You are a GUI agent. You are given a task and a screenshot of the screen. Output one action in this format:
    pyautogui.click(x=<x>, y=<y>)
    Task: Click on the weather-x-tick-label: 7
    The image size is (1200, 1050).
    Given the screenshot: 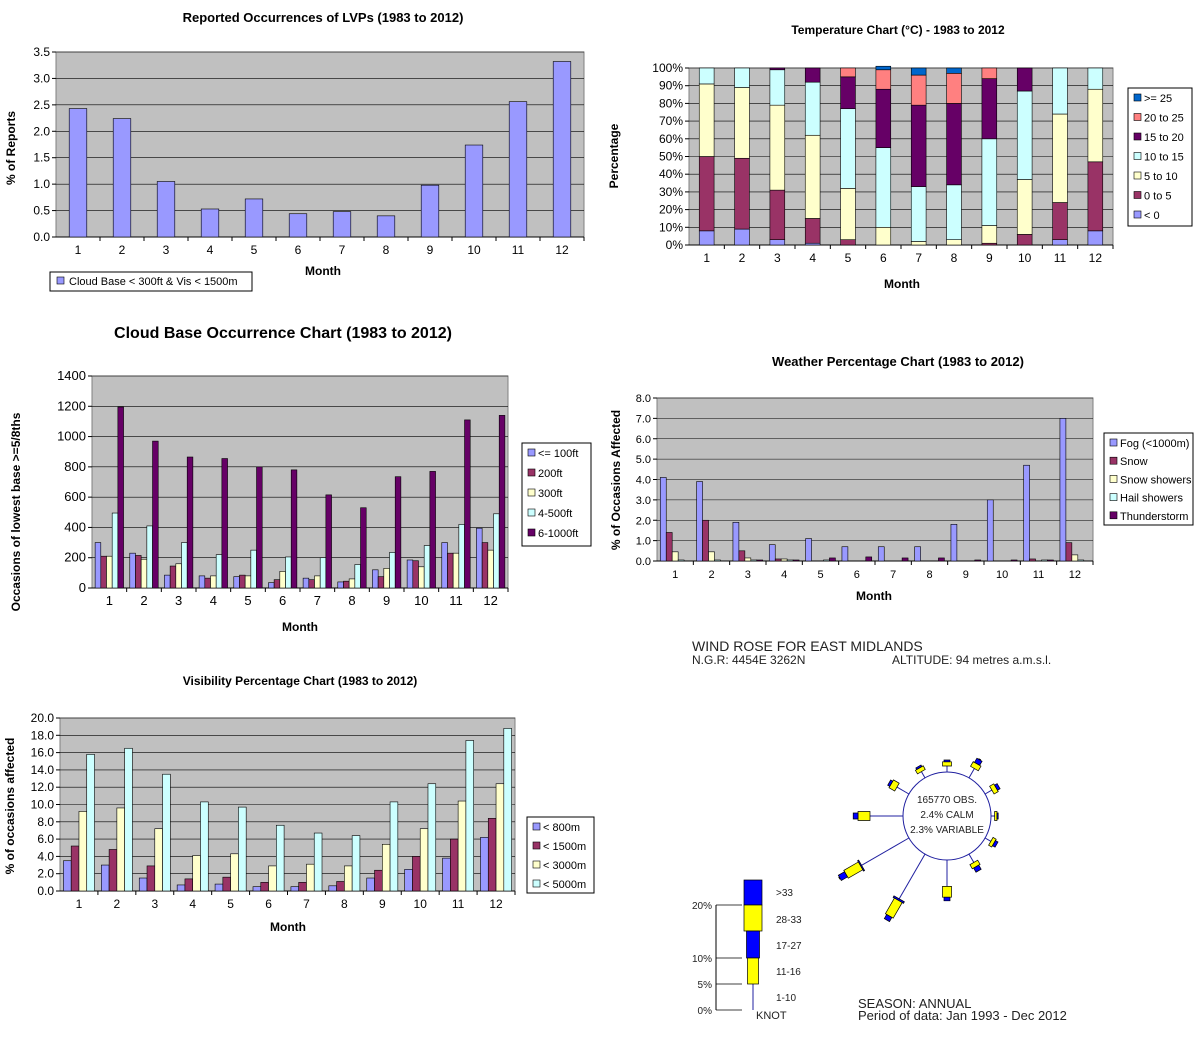 What is the action you would take?
    pyautogui.click(x=893, y=575)
    